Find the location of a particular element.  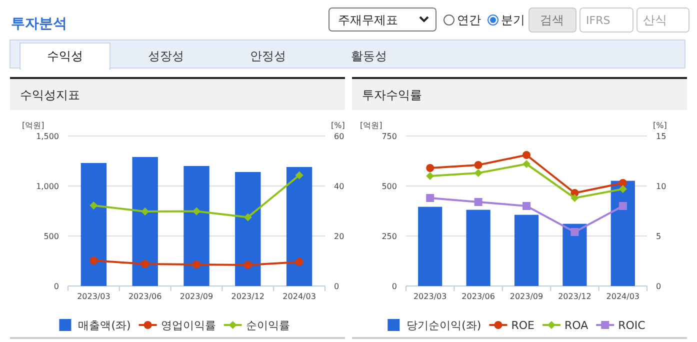

legend-label: 순이익률 is located at coordinates (268, 325).